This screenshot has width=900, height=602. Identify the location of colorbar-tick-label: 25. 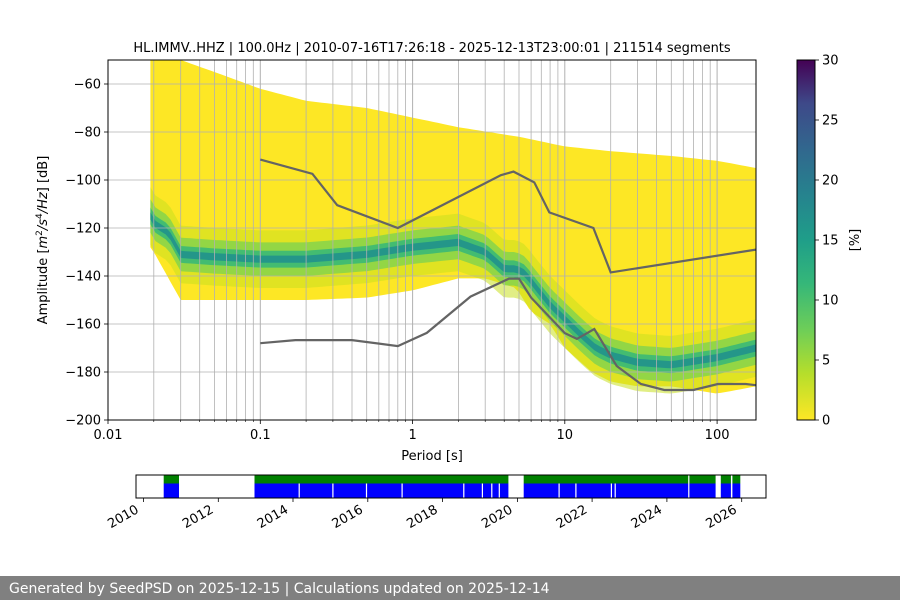
(830, 121).